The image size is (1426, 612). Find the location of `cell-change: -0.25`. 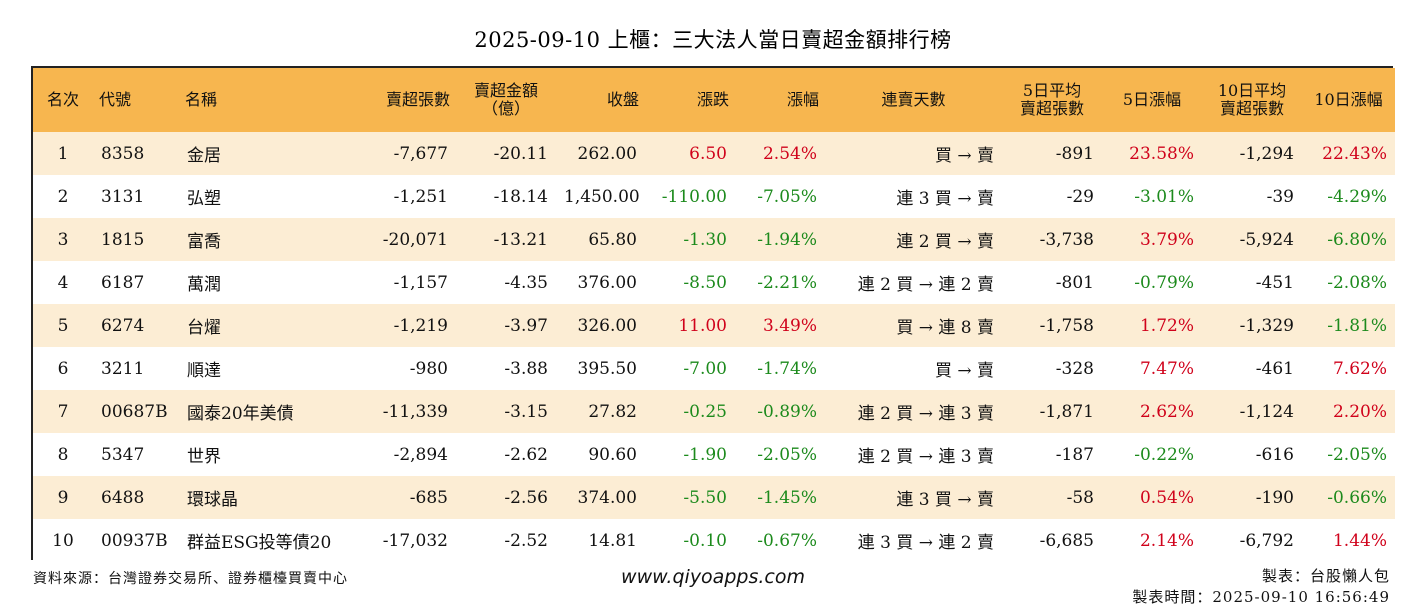

cell-change: -0.25 is located at coordinates (705, 411).